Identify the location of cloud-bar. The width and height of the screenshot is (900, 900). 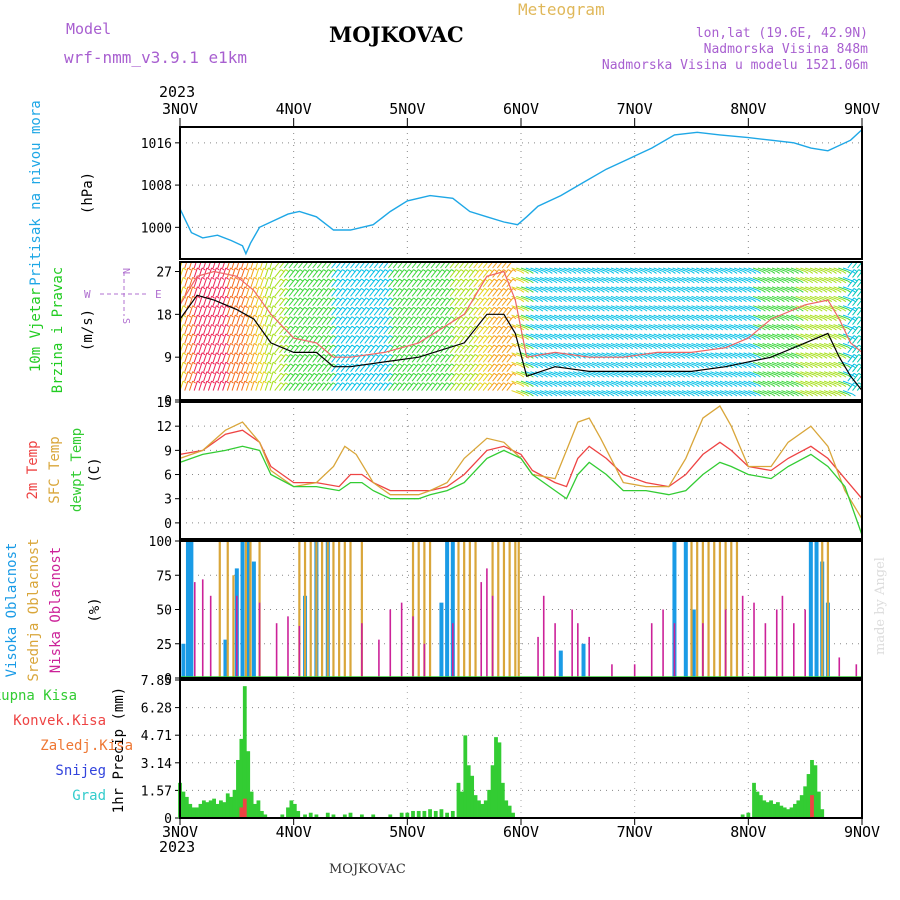
(299, 609).